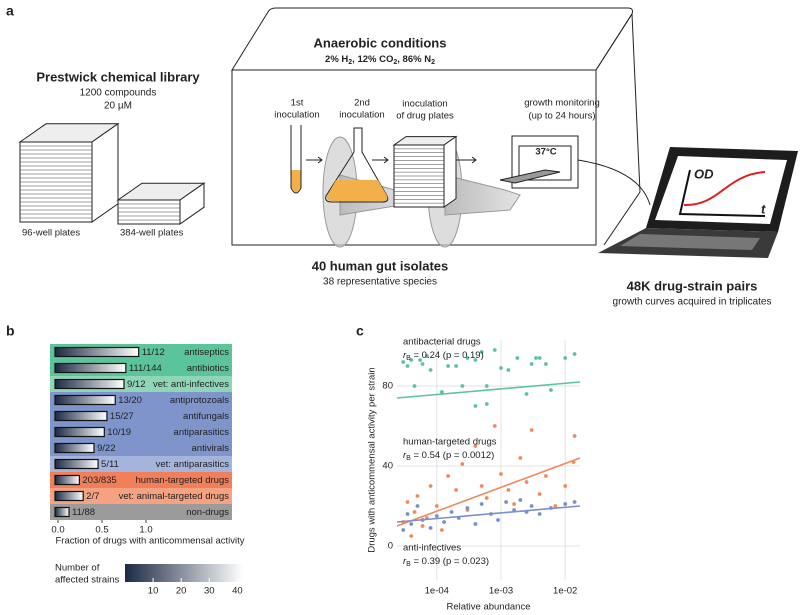 Image resolution: width=800 pixels, height=615 pixels. I want to click on category-label: antiseptics, so click(206, 352).